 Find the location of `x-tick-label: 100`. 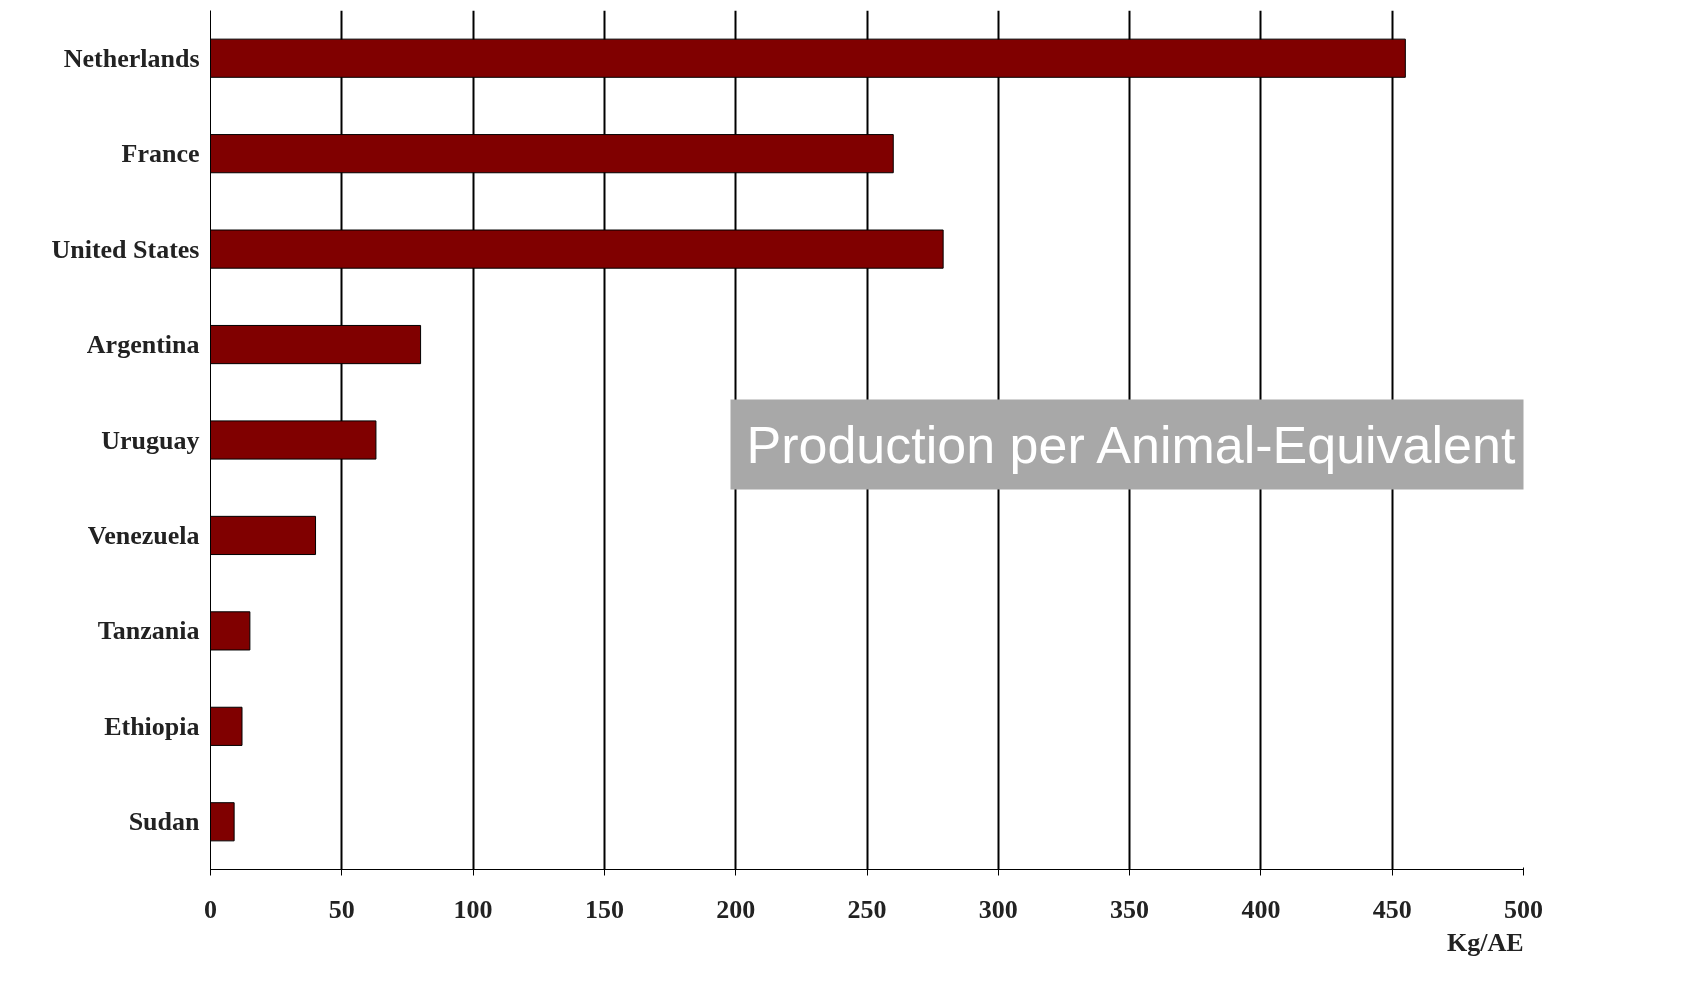

x-tick-label: 100 is located at coordinates (473, 909).